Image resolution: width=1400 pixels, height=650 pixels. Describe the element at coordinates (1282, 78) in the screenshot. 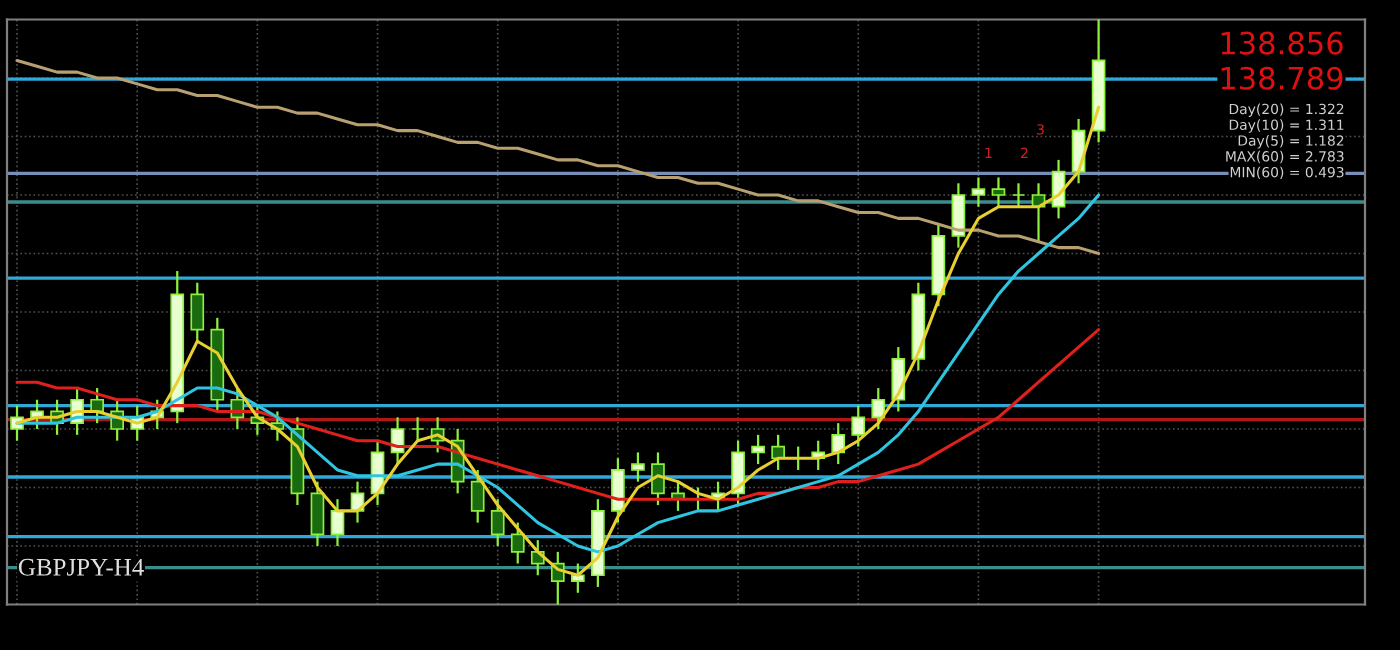

I see `text: 138.789` at that location.